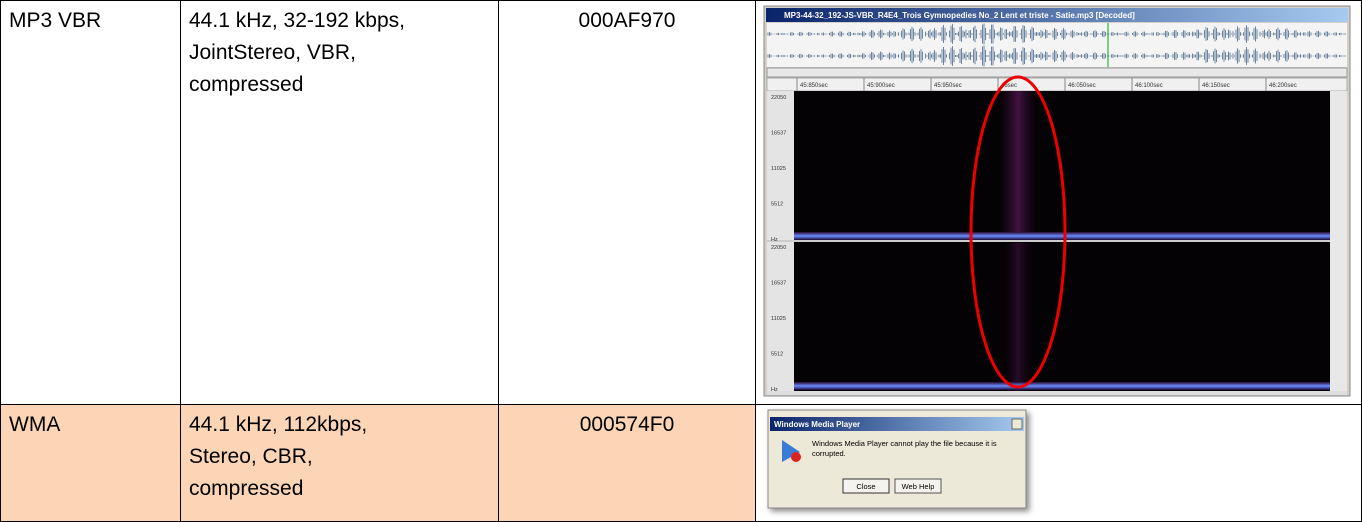 The width and height of the screenshot is (1362, 522). What do you see at coordinates (881, 86) in the screenshot?
I see `time-label: 45:900sec` at bounding box center [881, 86].